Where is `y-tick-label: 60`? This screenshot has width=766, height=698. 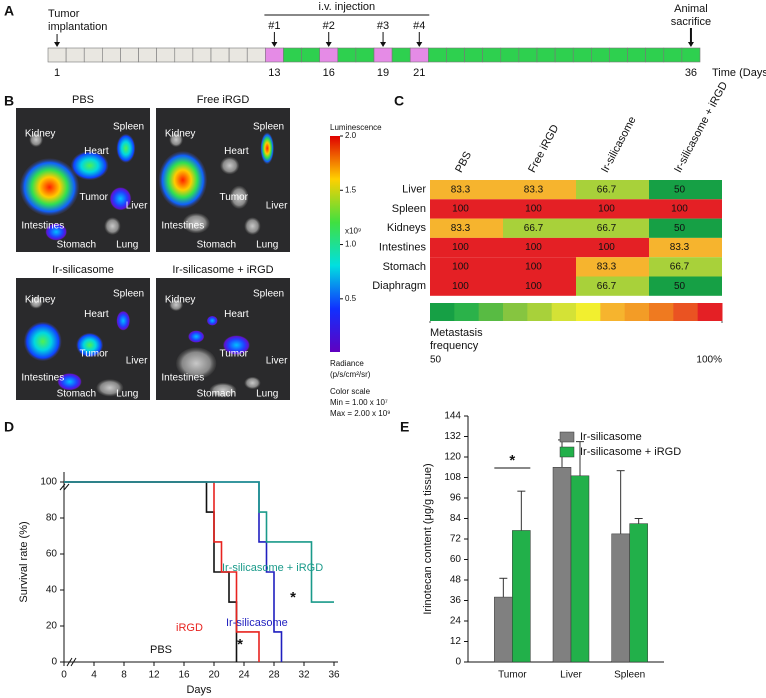 y-tick-label: 60 is located at coordinates (52, 554).